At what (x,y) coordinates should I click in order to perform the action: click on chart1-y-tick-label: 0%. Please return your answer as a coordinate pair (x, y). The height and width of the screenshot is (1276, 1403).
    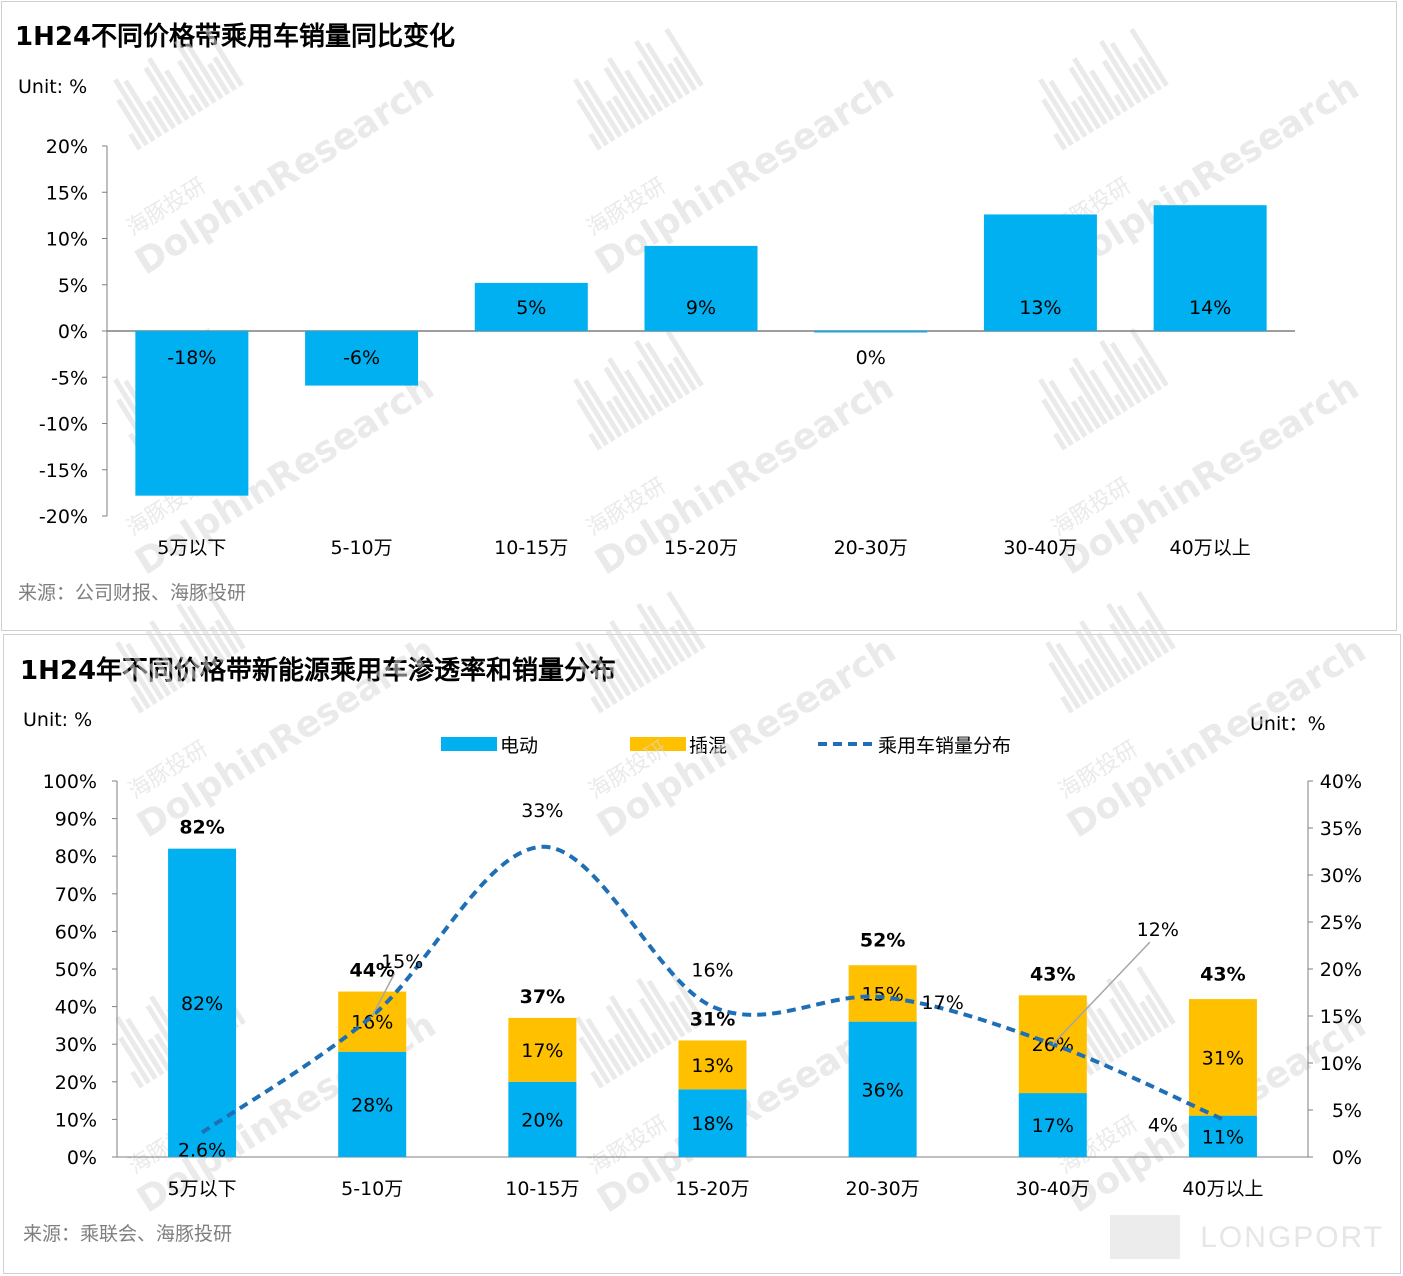
    Looking at the image, I should click on (73, 332).